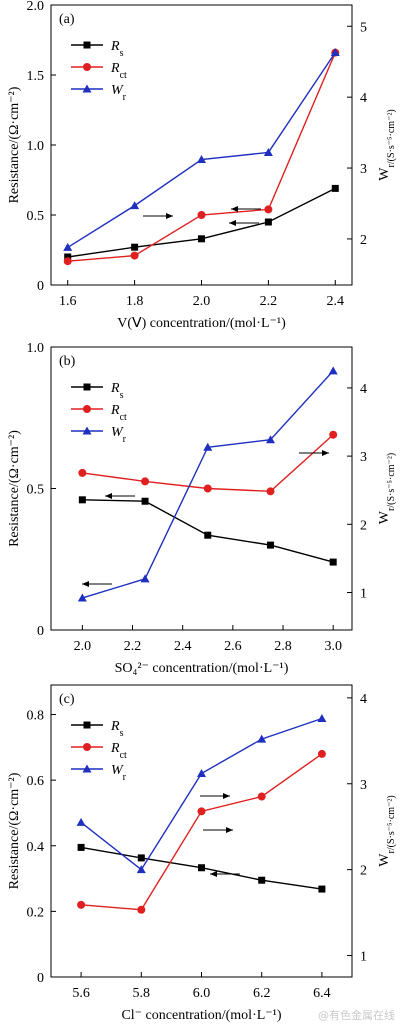  Describe the element at coordinates (135, 301) in the screenshot. I see `x-tick-label: 1.8` at that location.